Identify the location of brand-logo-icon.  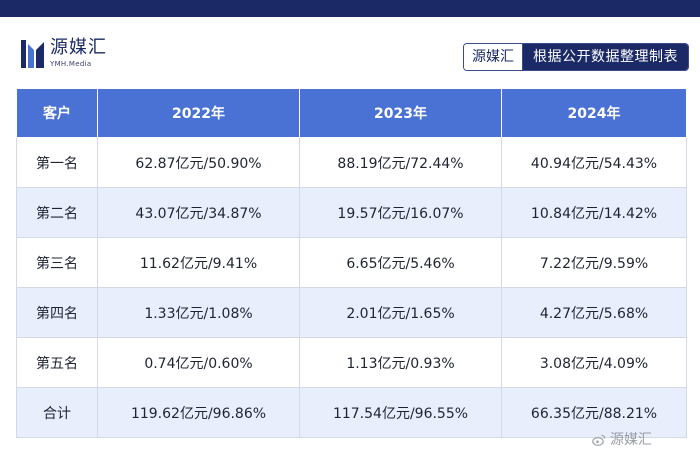
(32, 54).